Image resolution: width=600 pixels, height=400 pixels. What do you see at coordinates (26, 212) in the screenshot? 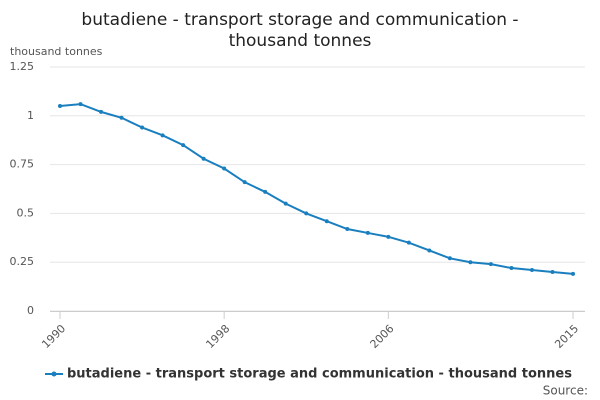
I see `y-tick-label: 0.5` at bounding box center [26, 212].